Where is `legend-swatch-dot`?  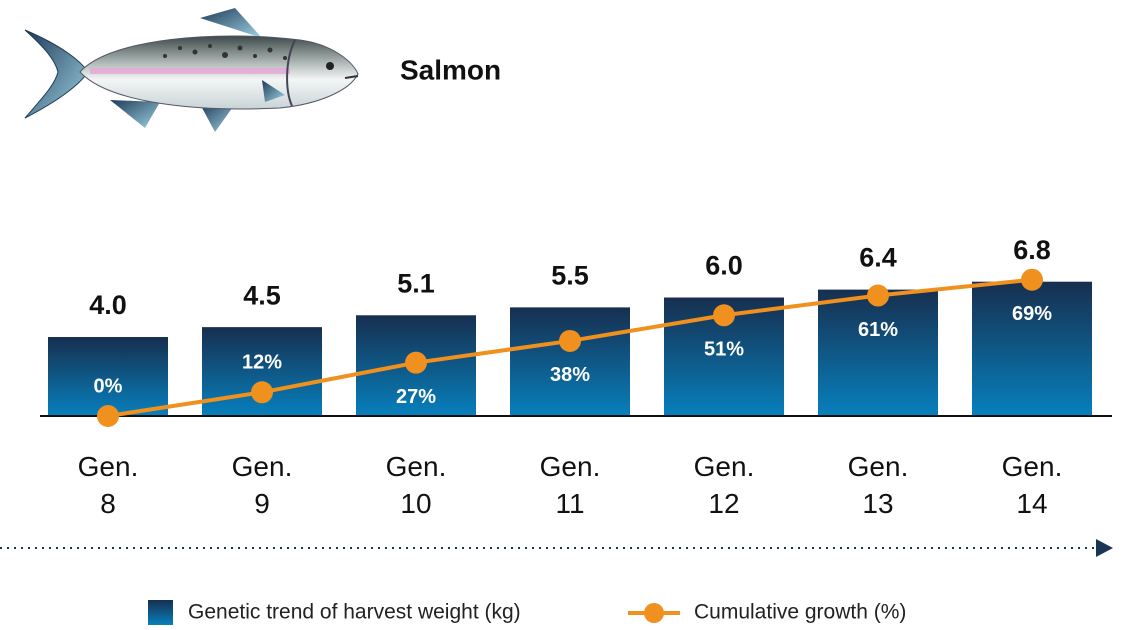 legend-swatch-dot is located at coordinates (654, 613).